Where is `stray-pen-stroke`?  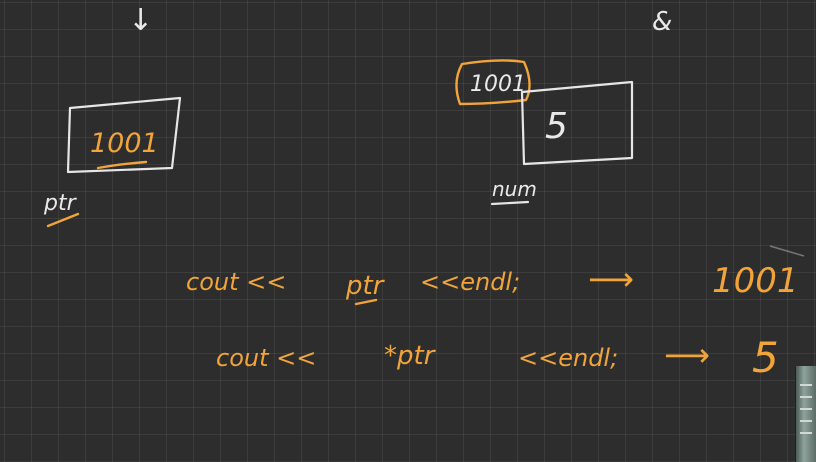
stray-pen-stroke is located at coordinates (787, 251).